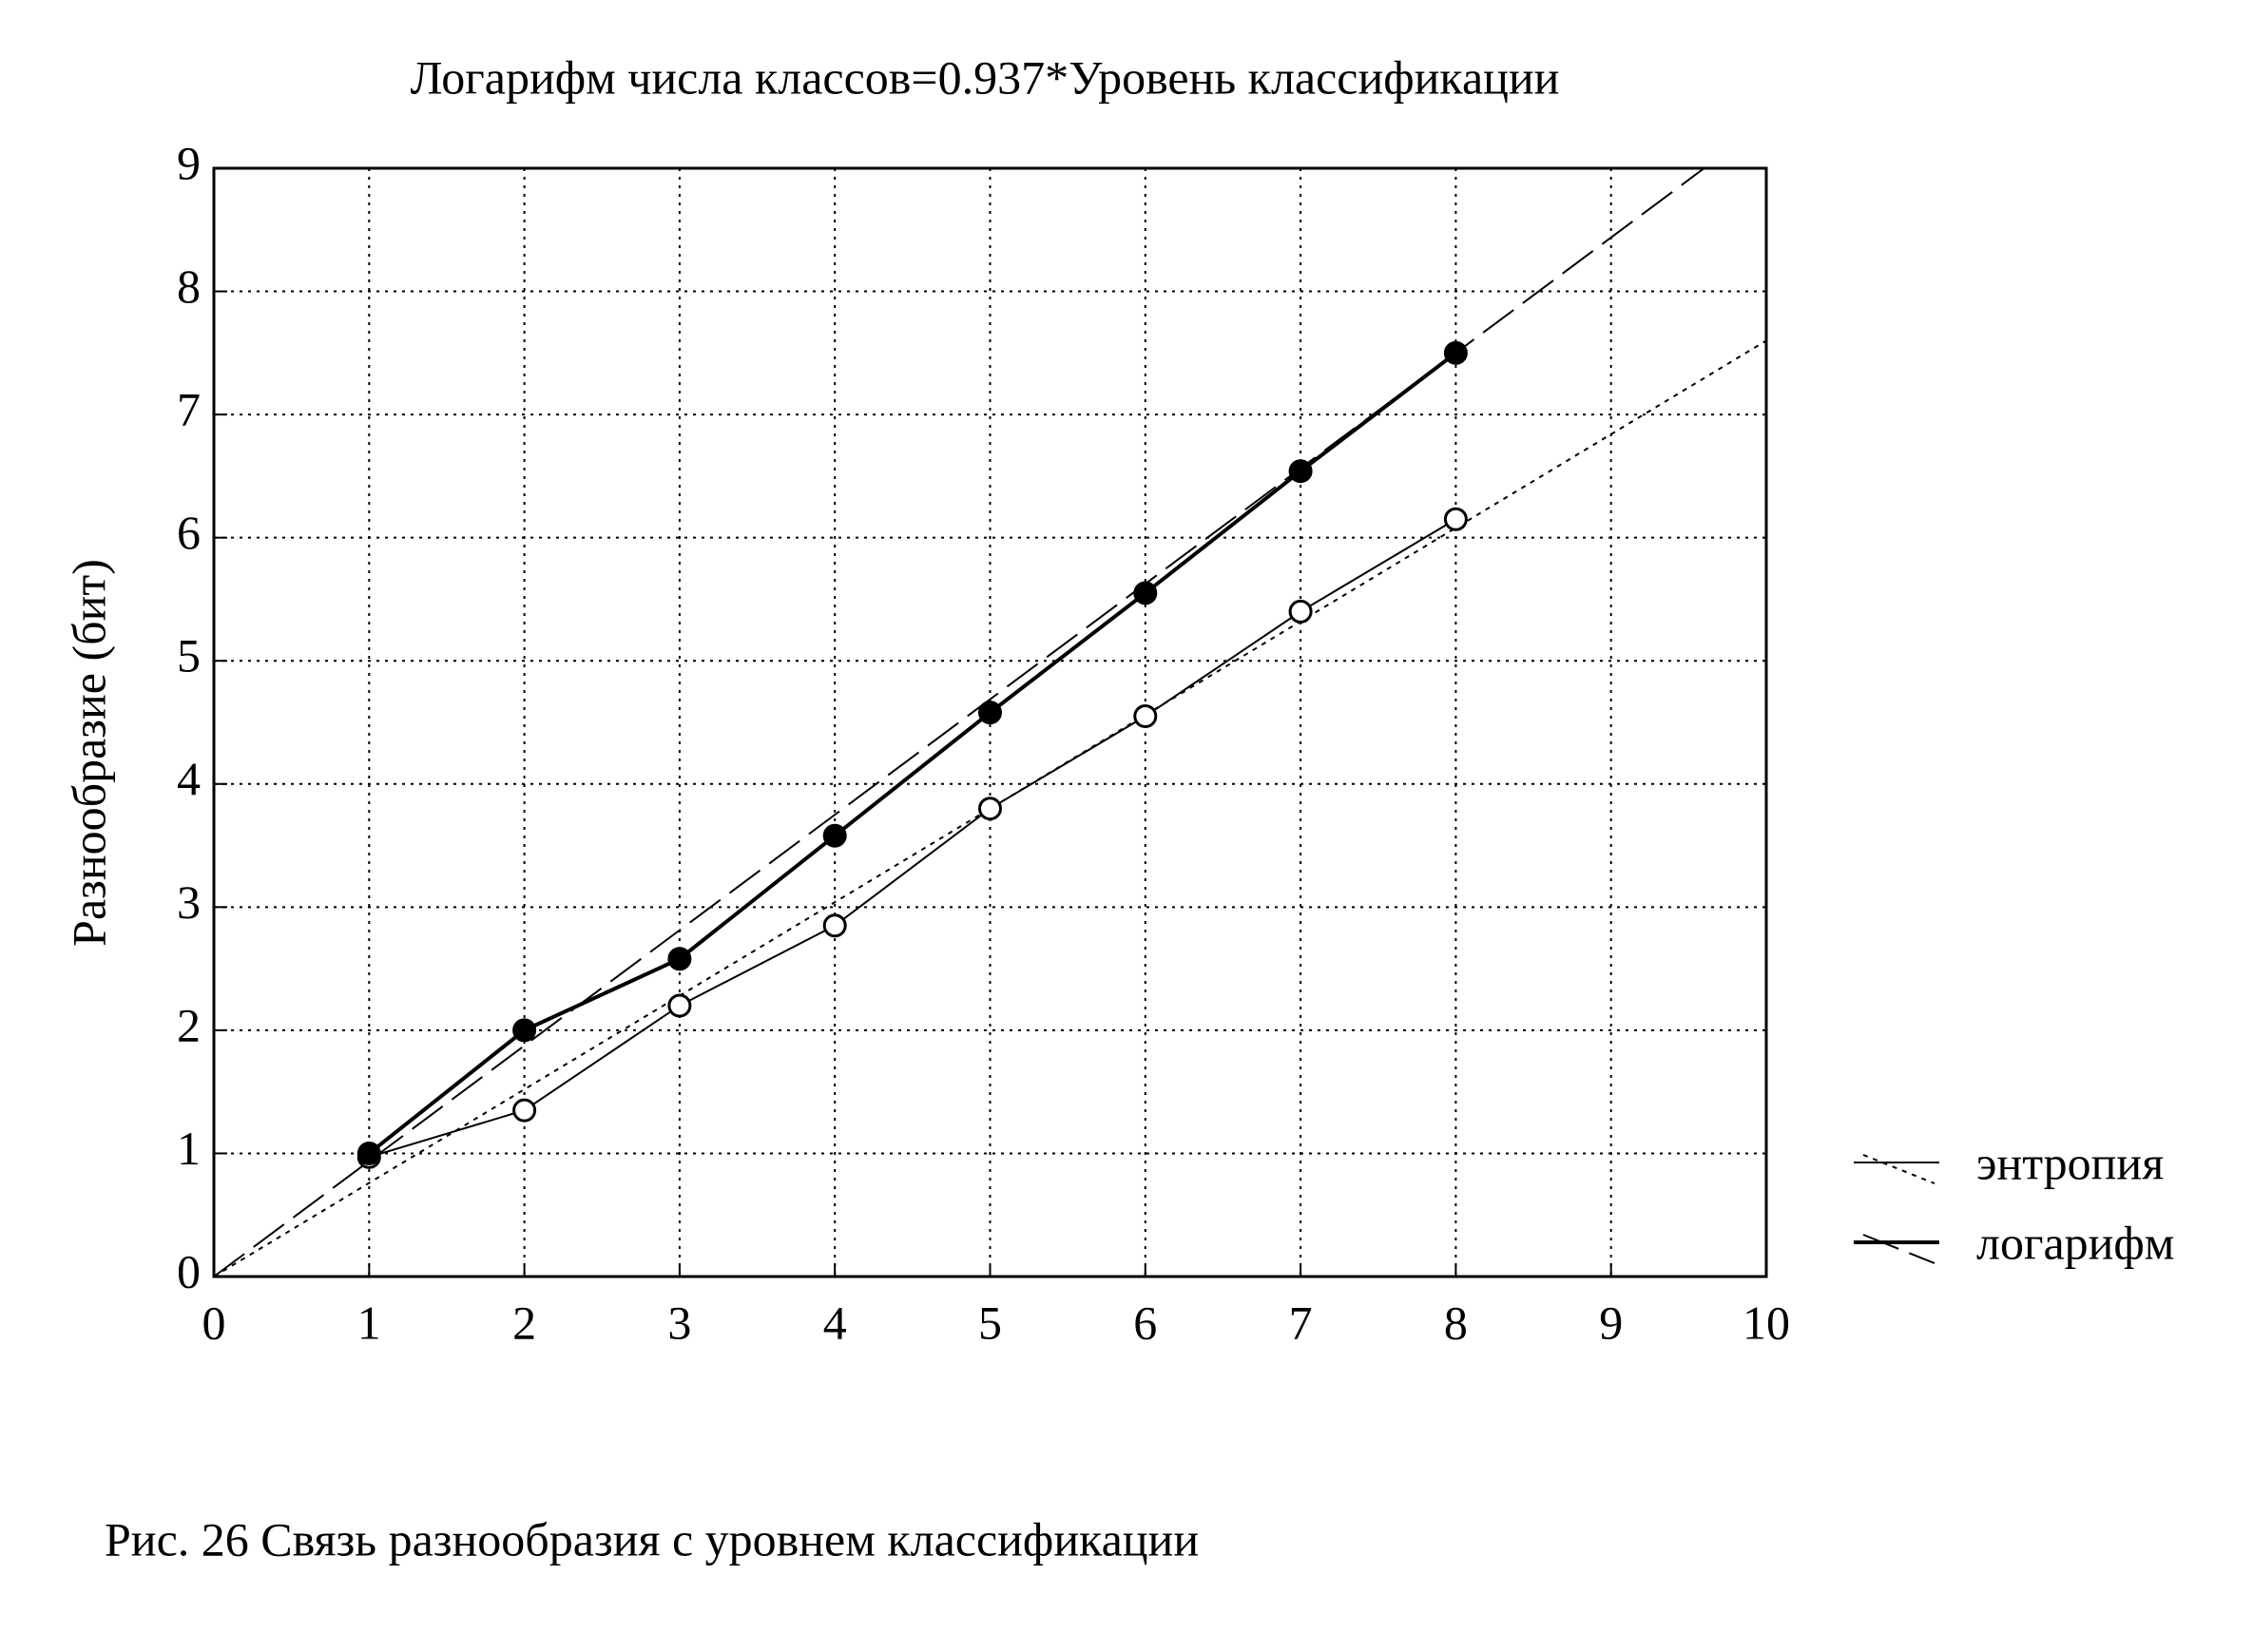 The image size is (2253, 1652). I want to click on legend-label: логарифм, so click(2075, 1242).